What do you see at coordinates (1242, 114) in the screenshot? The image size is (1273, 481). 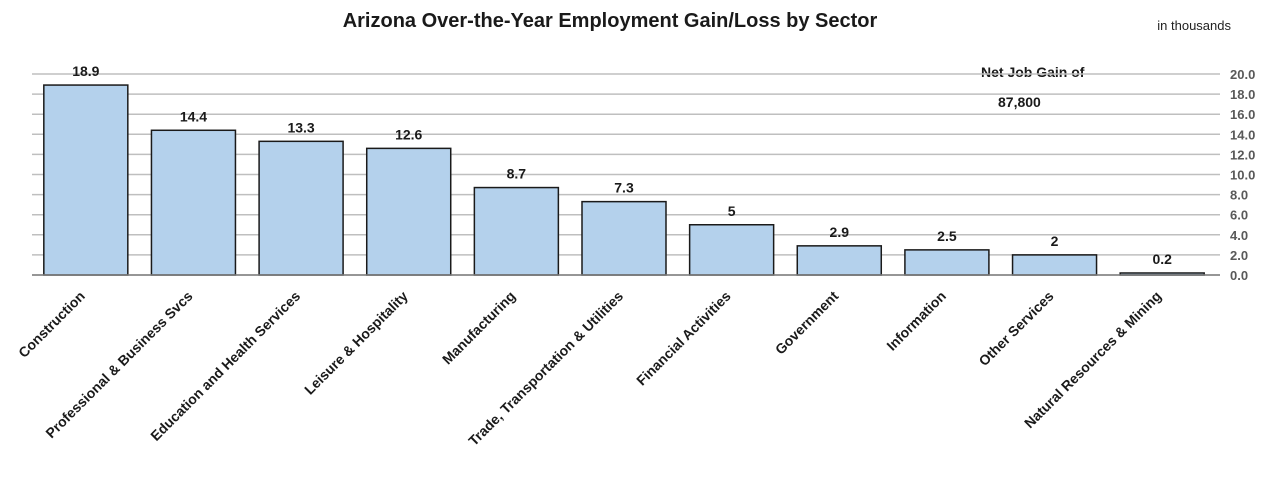 I see `y-tick-label: 16.0` at bounding box center [1242, 114].